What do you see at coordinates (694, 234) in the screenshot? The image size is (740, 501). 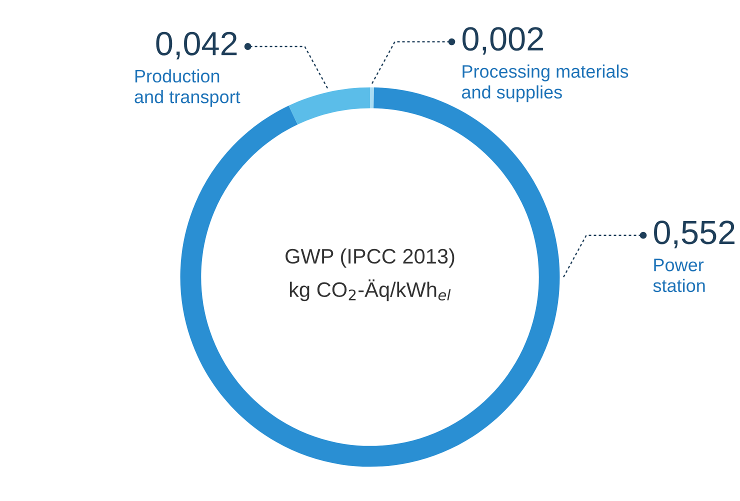 I see `data-label: 0,552` at bounding box center [694, 234].